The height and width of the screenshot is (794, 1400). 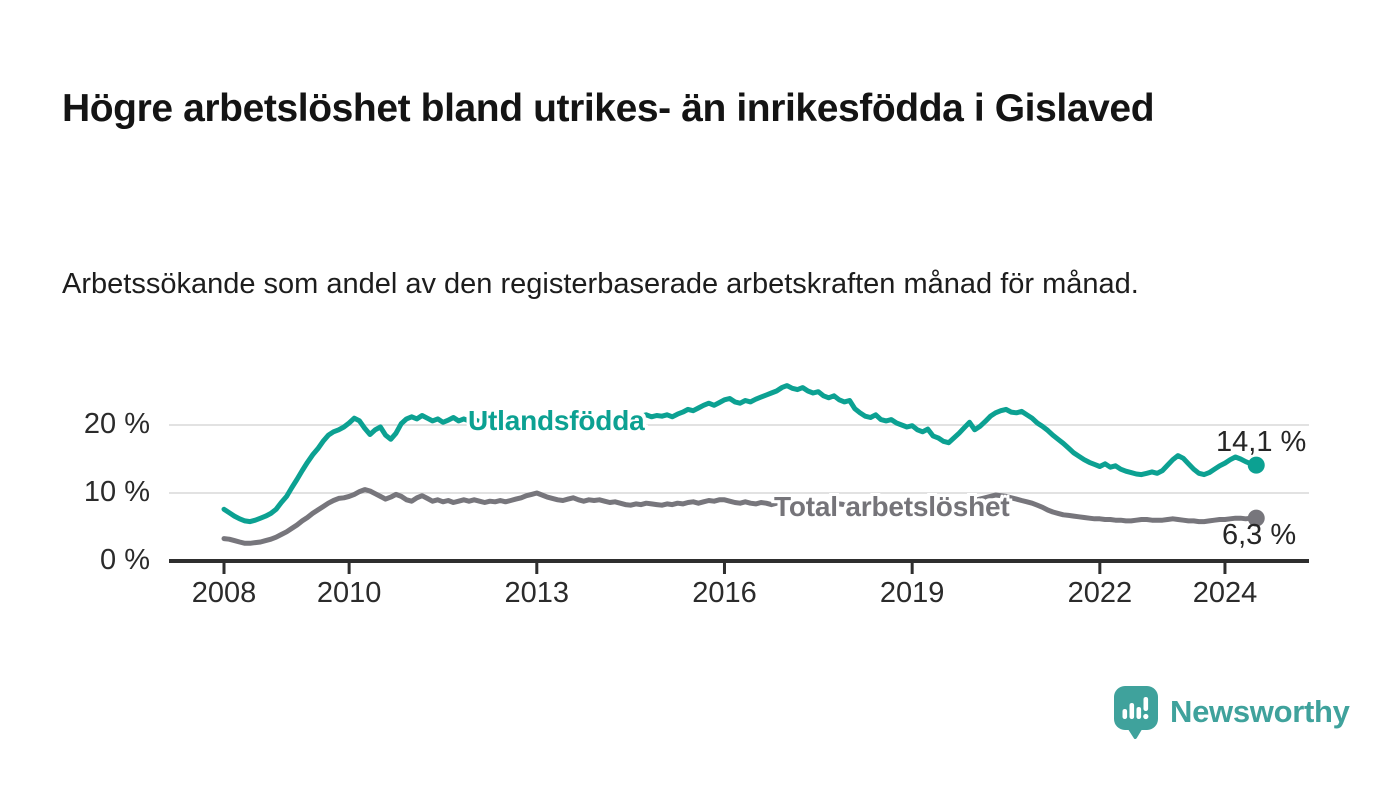 I want to click on newsworthy-logo: Newsworthy, so click(x=1231, y=712).